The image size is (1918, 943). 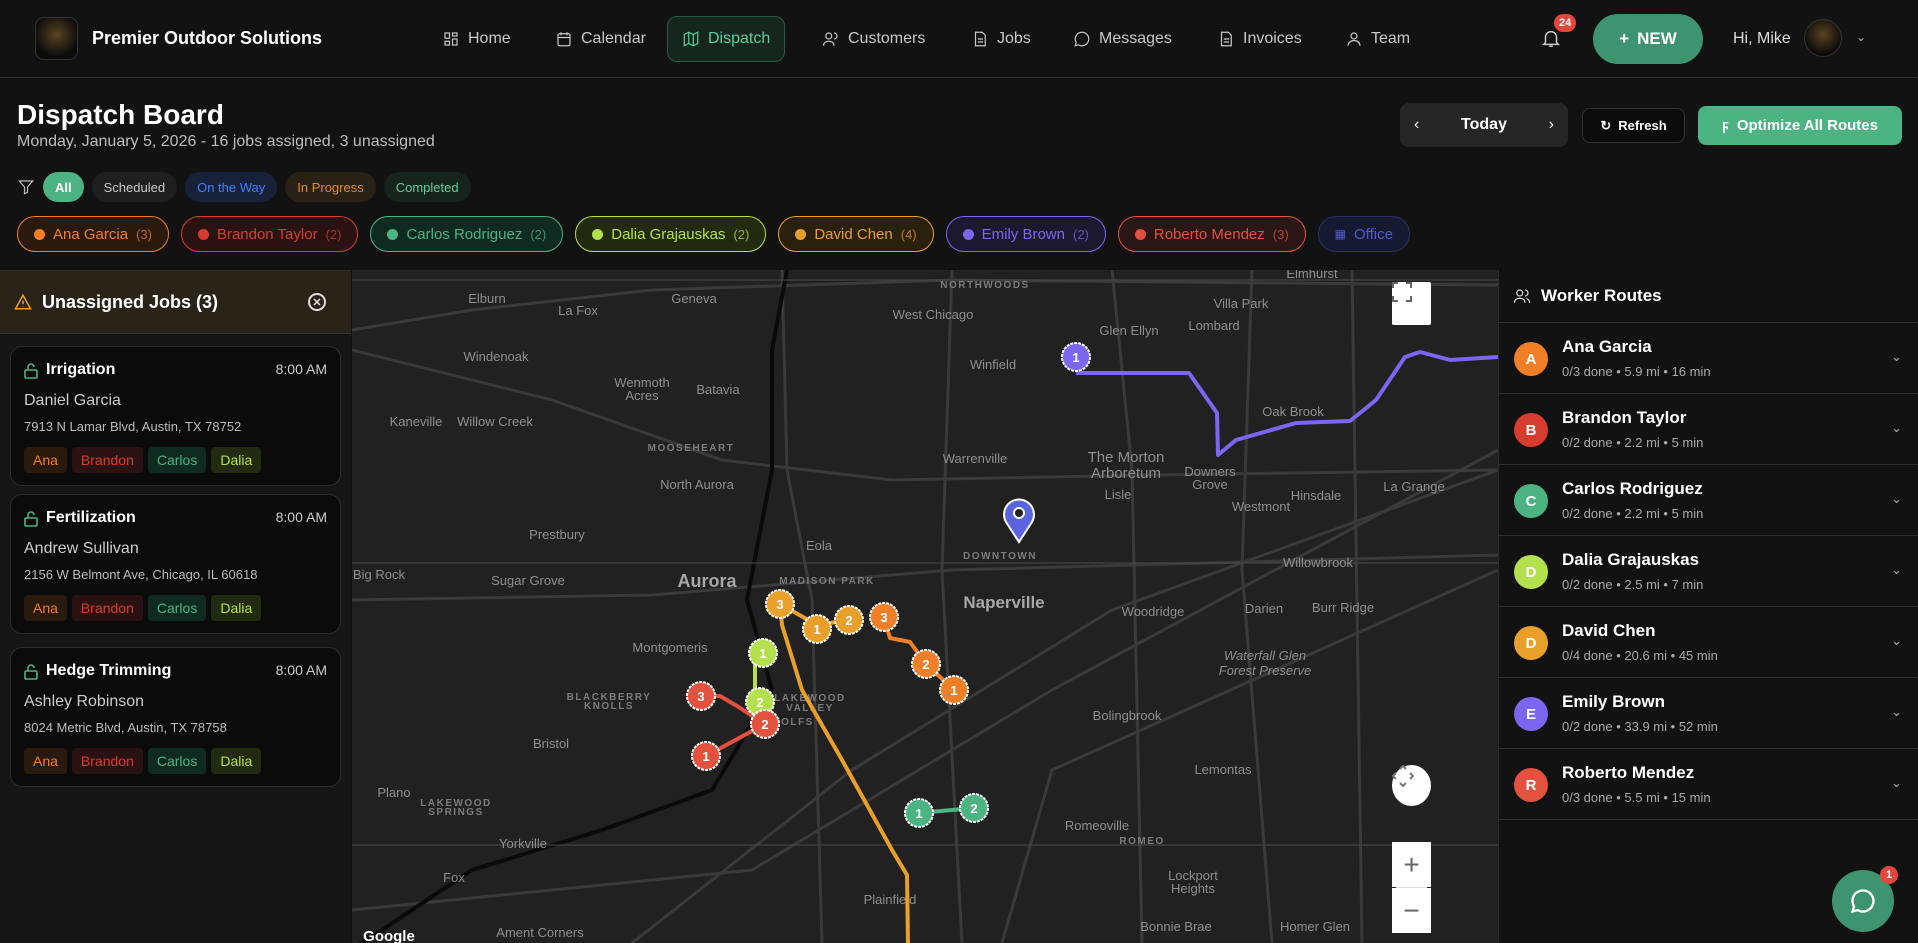 What do you see at coordinates (726, 39) in the screenshot?
I see `nav-dispatch: Dispatch` at bounding box center [726, 39].